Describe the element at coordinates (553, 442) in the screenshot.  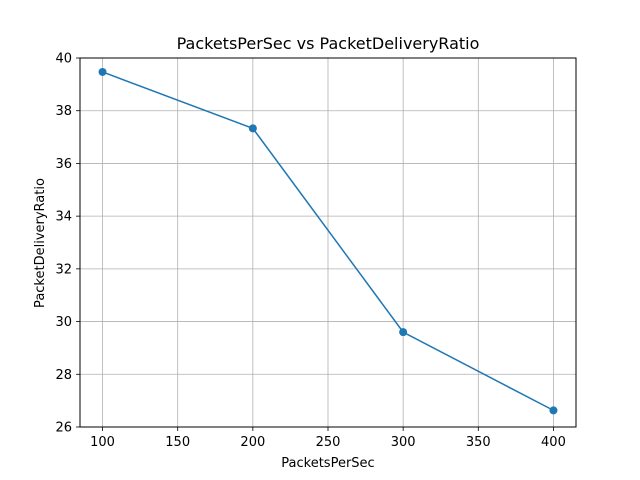
I see `x-tick-label: 400` at that location.